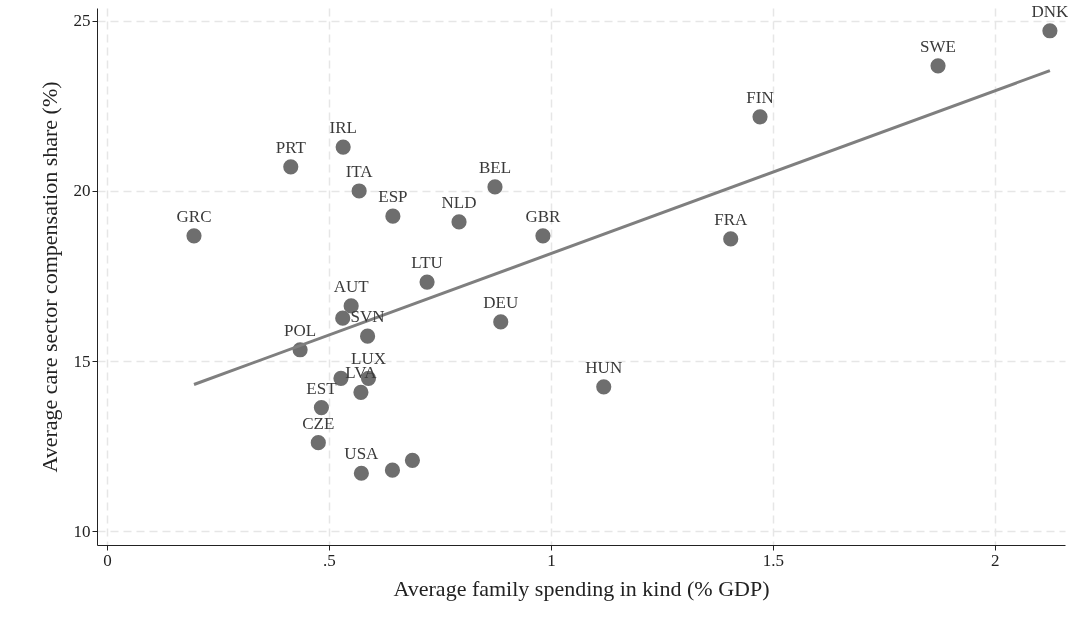 The height and width of the screenshot is (624, 1068). Describe the element at coordinates (501, 302) in the screenshot. I see `data-label: DEU` at that location.